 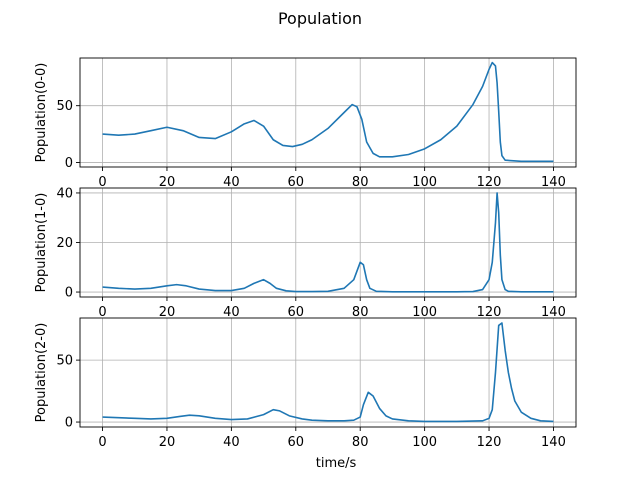 I want to click on y-axis-label: Population(2-0), so click(x=41, y=373).